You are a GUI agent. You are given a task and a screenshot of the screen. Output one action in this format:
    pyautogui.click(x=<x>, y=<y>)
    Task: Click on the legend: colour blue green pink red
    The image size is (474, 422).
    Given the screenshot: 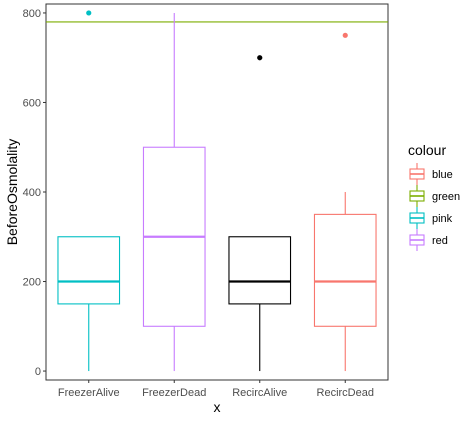 What is the action you would take?
    pyautogui.click(x=434, y=196)
    